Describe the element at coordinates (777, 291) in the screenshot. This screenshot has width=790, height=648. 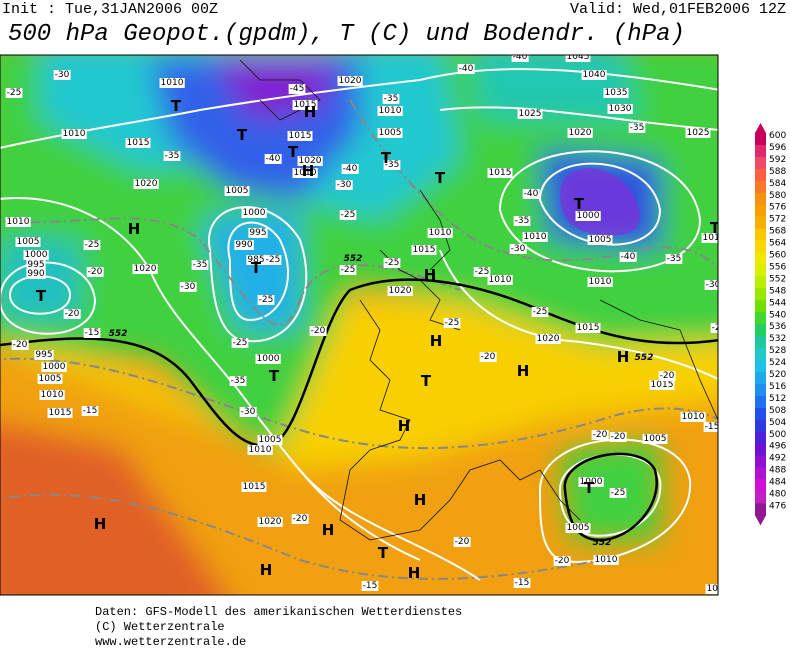
I see `colorbar-label: 548` at that location.